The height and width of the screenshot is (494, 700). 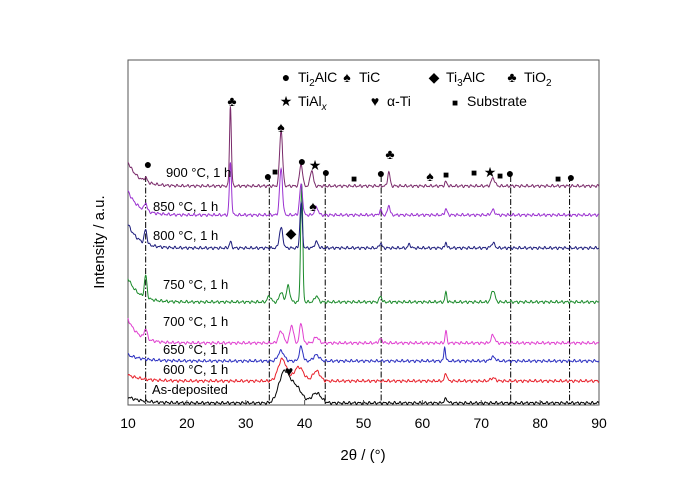 I want to click on x-tick-label-50: 50, so click(x=364, y=423).